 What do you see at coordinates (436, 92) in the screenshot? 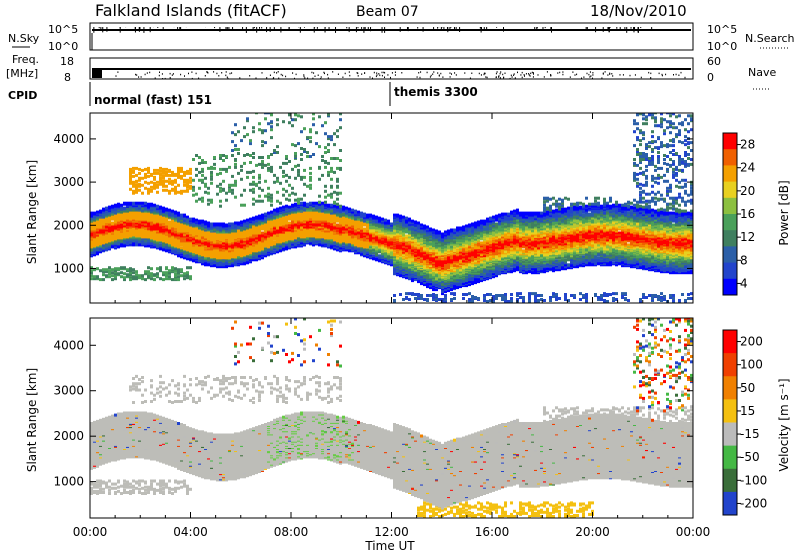
I see `cpid-segment-2: themis 3300` at bounding box center [436, 92].